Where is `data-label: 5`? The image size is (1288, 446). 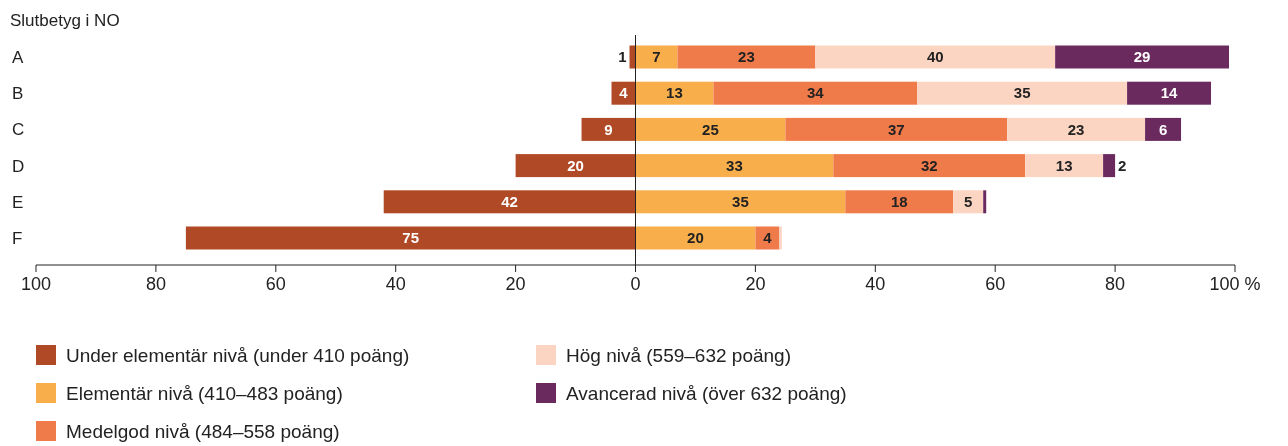 data-label: 5 is located at coordinates (968, 202).